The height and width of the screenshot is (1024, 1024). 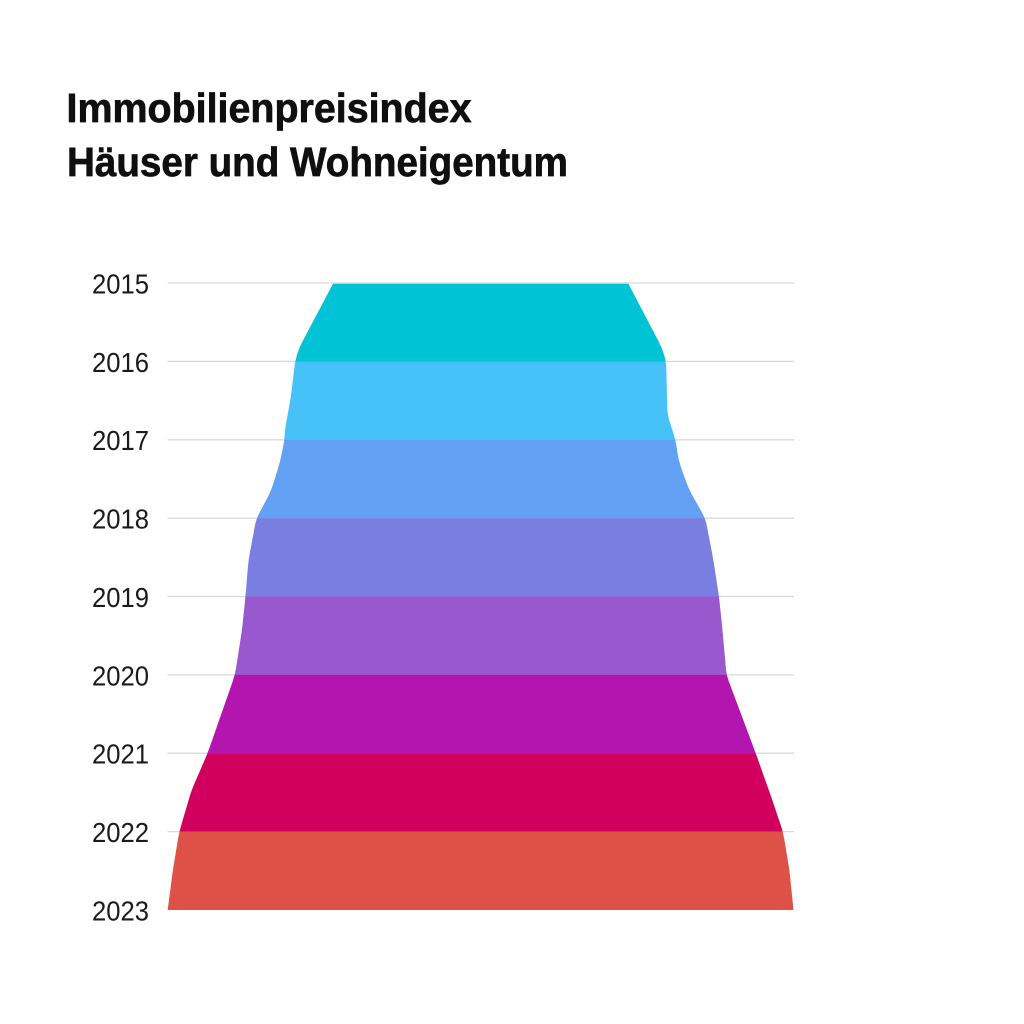 I want to click on svg-text: Immobilienpreisindex, so click(x=269, y=108).